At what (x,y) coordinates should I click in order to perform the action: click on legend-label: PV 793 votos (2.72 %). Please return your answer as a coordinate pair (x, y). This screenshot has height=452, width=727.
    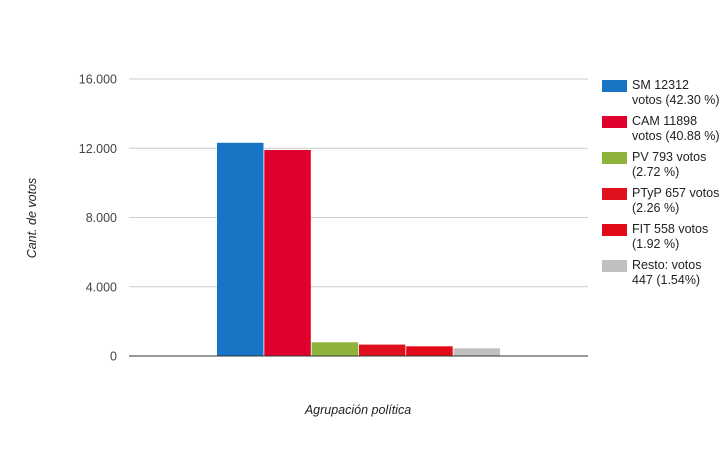
    Looking at the image, I should click on (669, 164).